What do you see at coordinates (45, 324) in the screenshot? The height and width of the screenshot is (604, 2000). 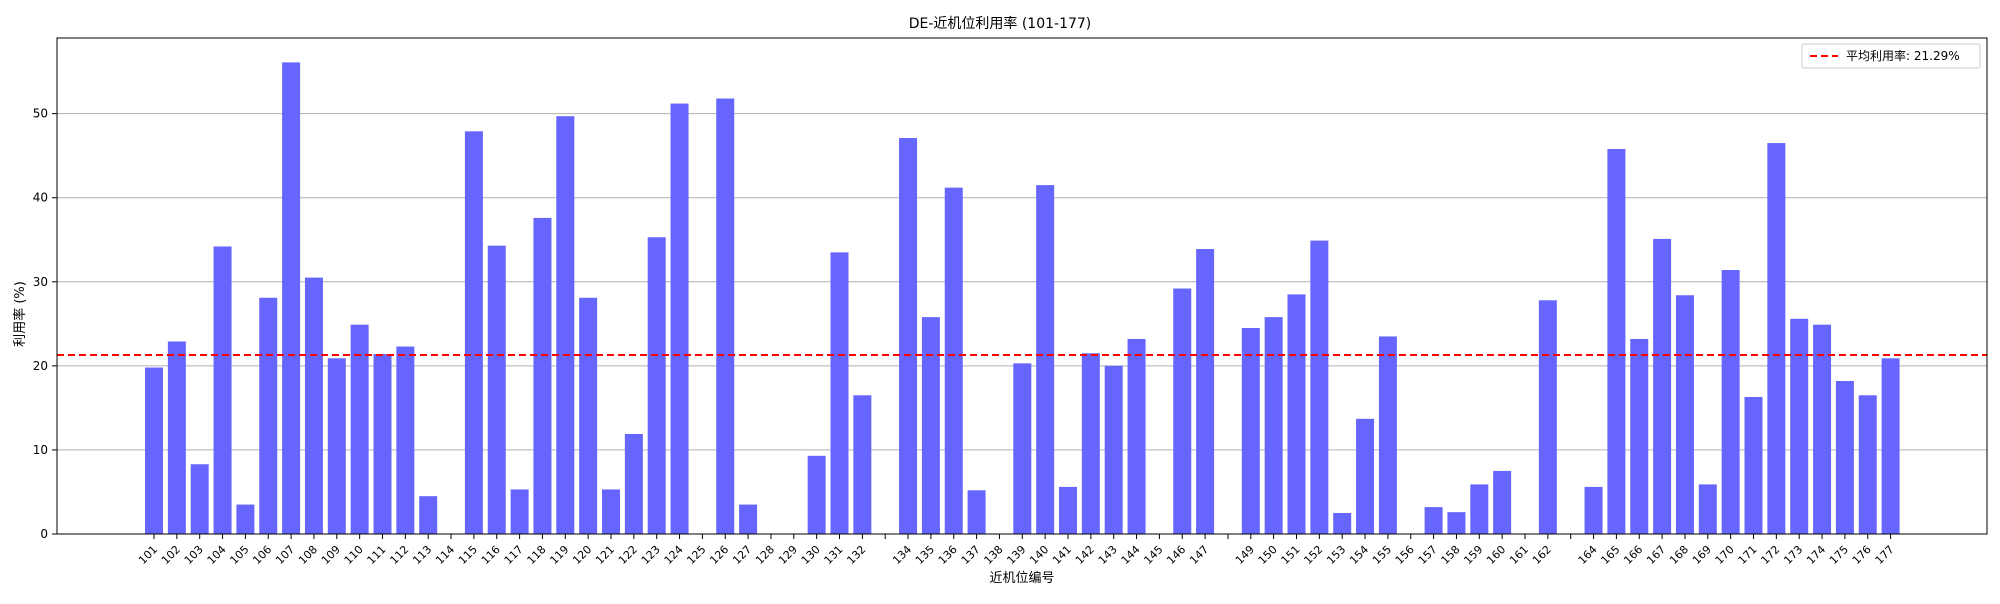 I see `y-ticks: 0 10 20 30 40 50` at bounding box center [45, 324].